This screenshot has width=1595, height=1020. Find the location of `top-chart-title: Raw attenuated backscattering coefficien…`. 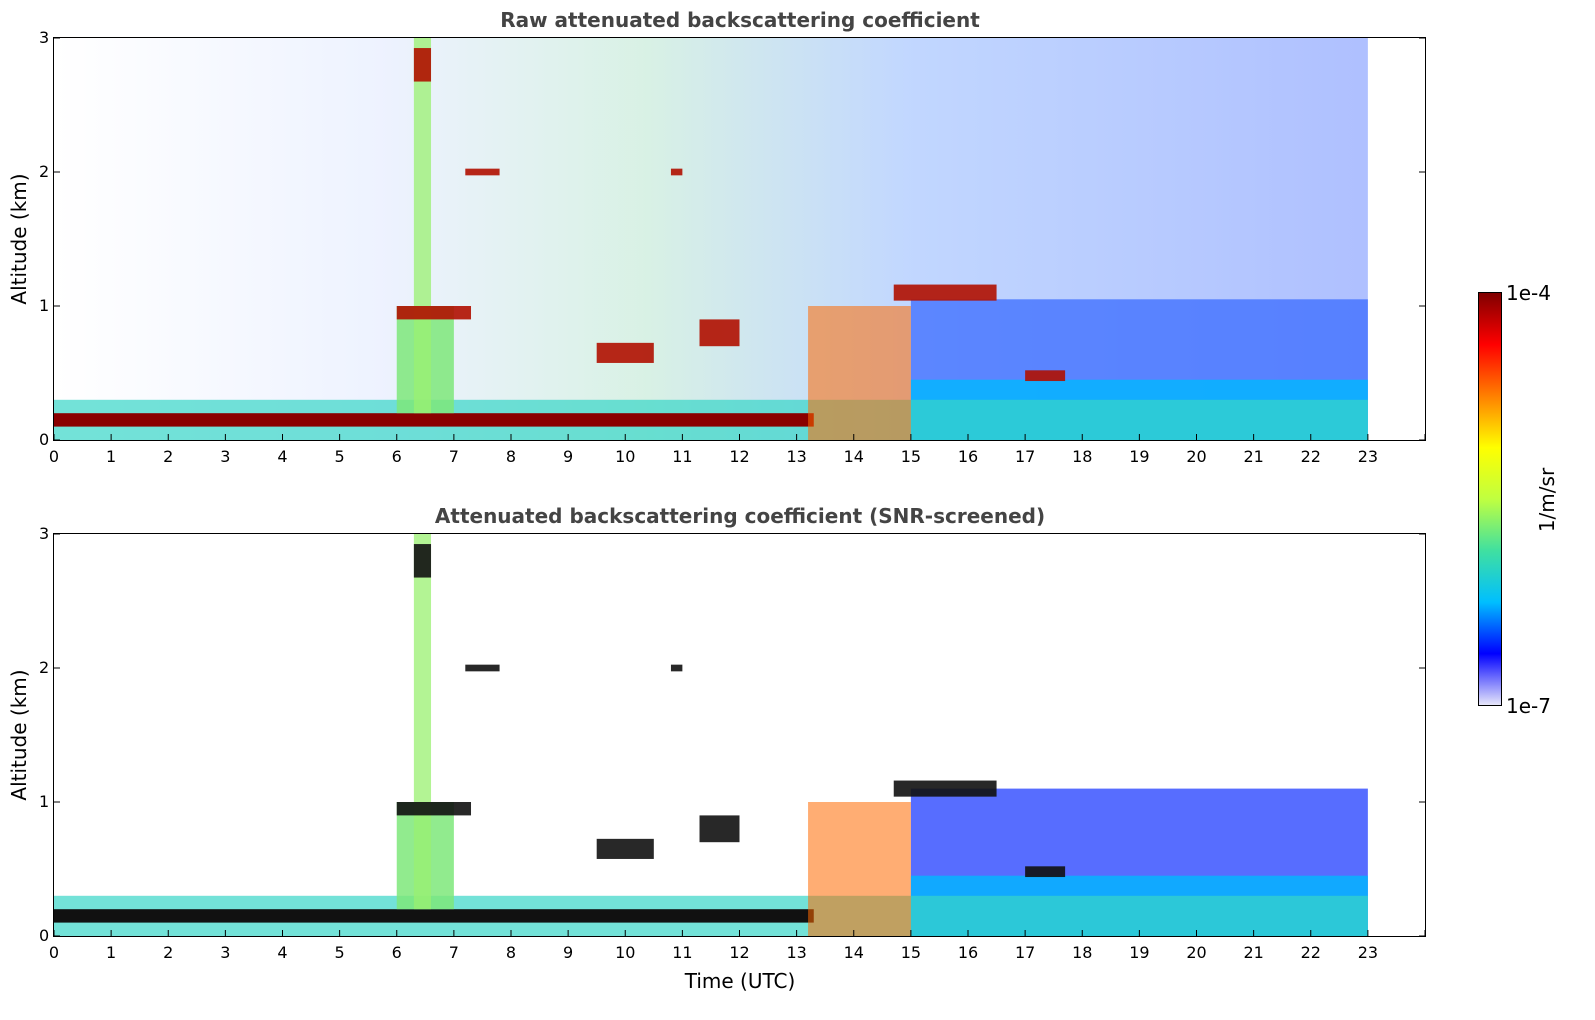

top-chart-title: Raw attenuated backscattering coefficien… is located at coordinates (740, 20).